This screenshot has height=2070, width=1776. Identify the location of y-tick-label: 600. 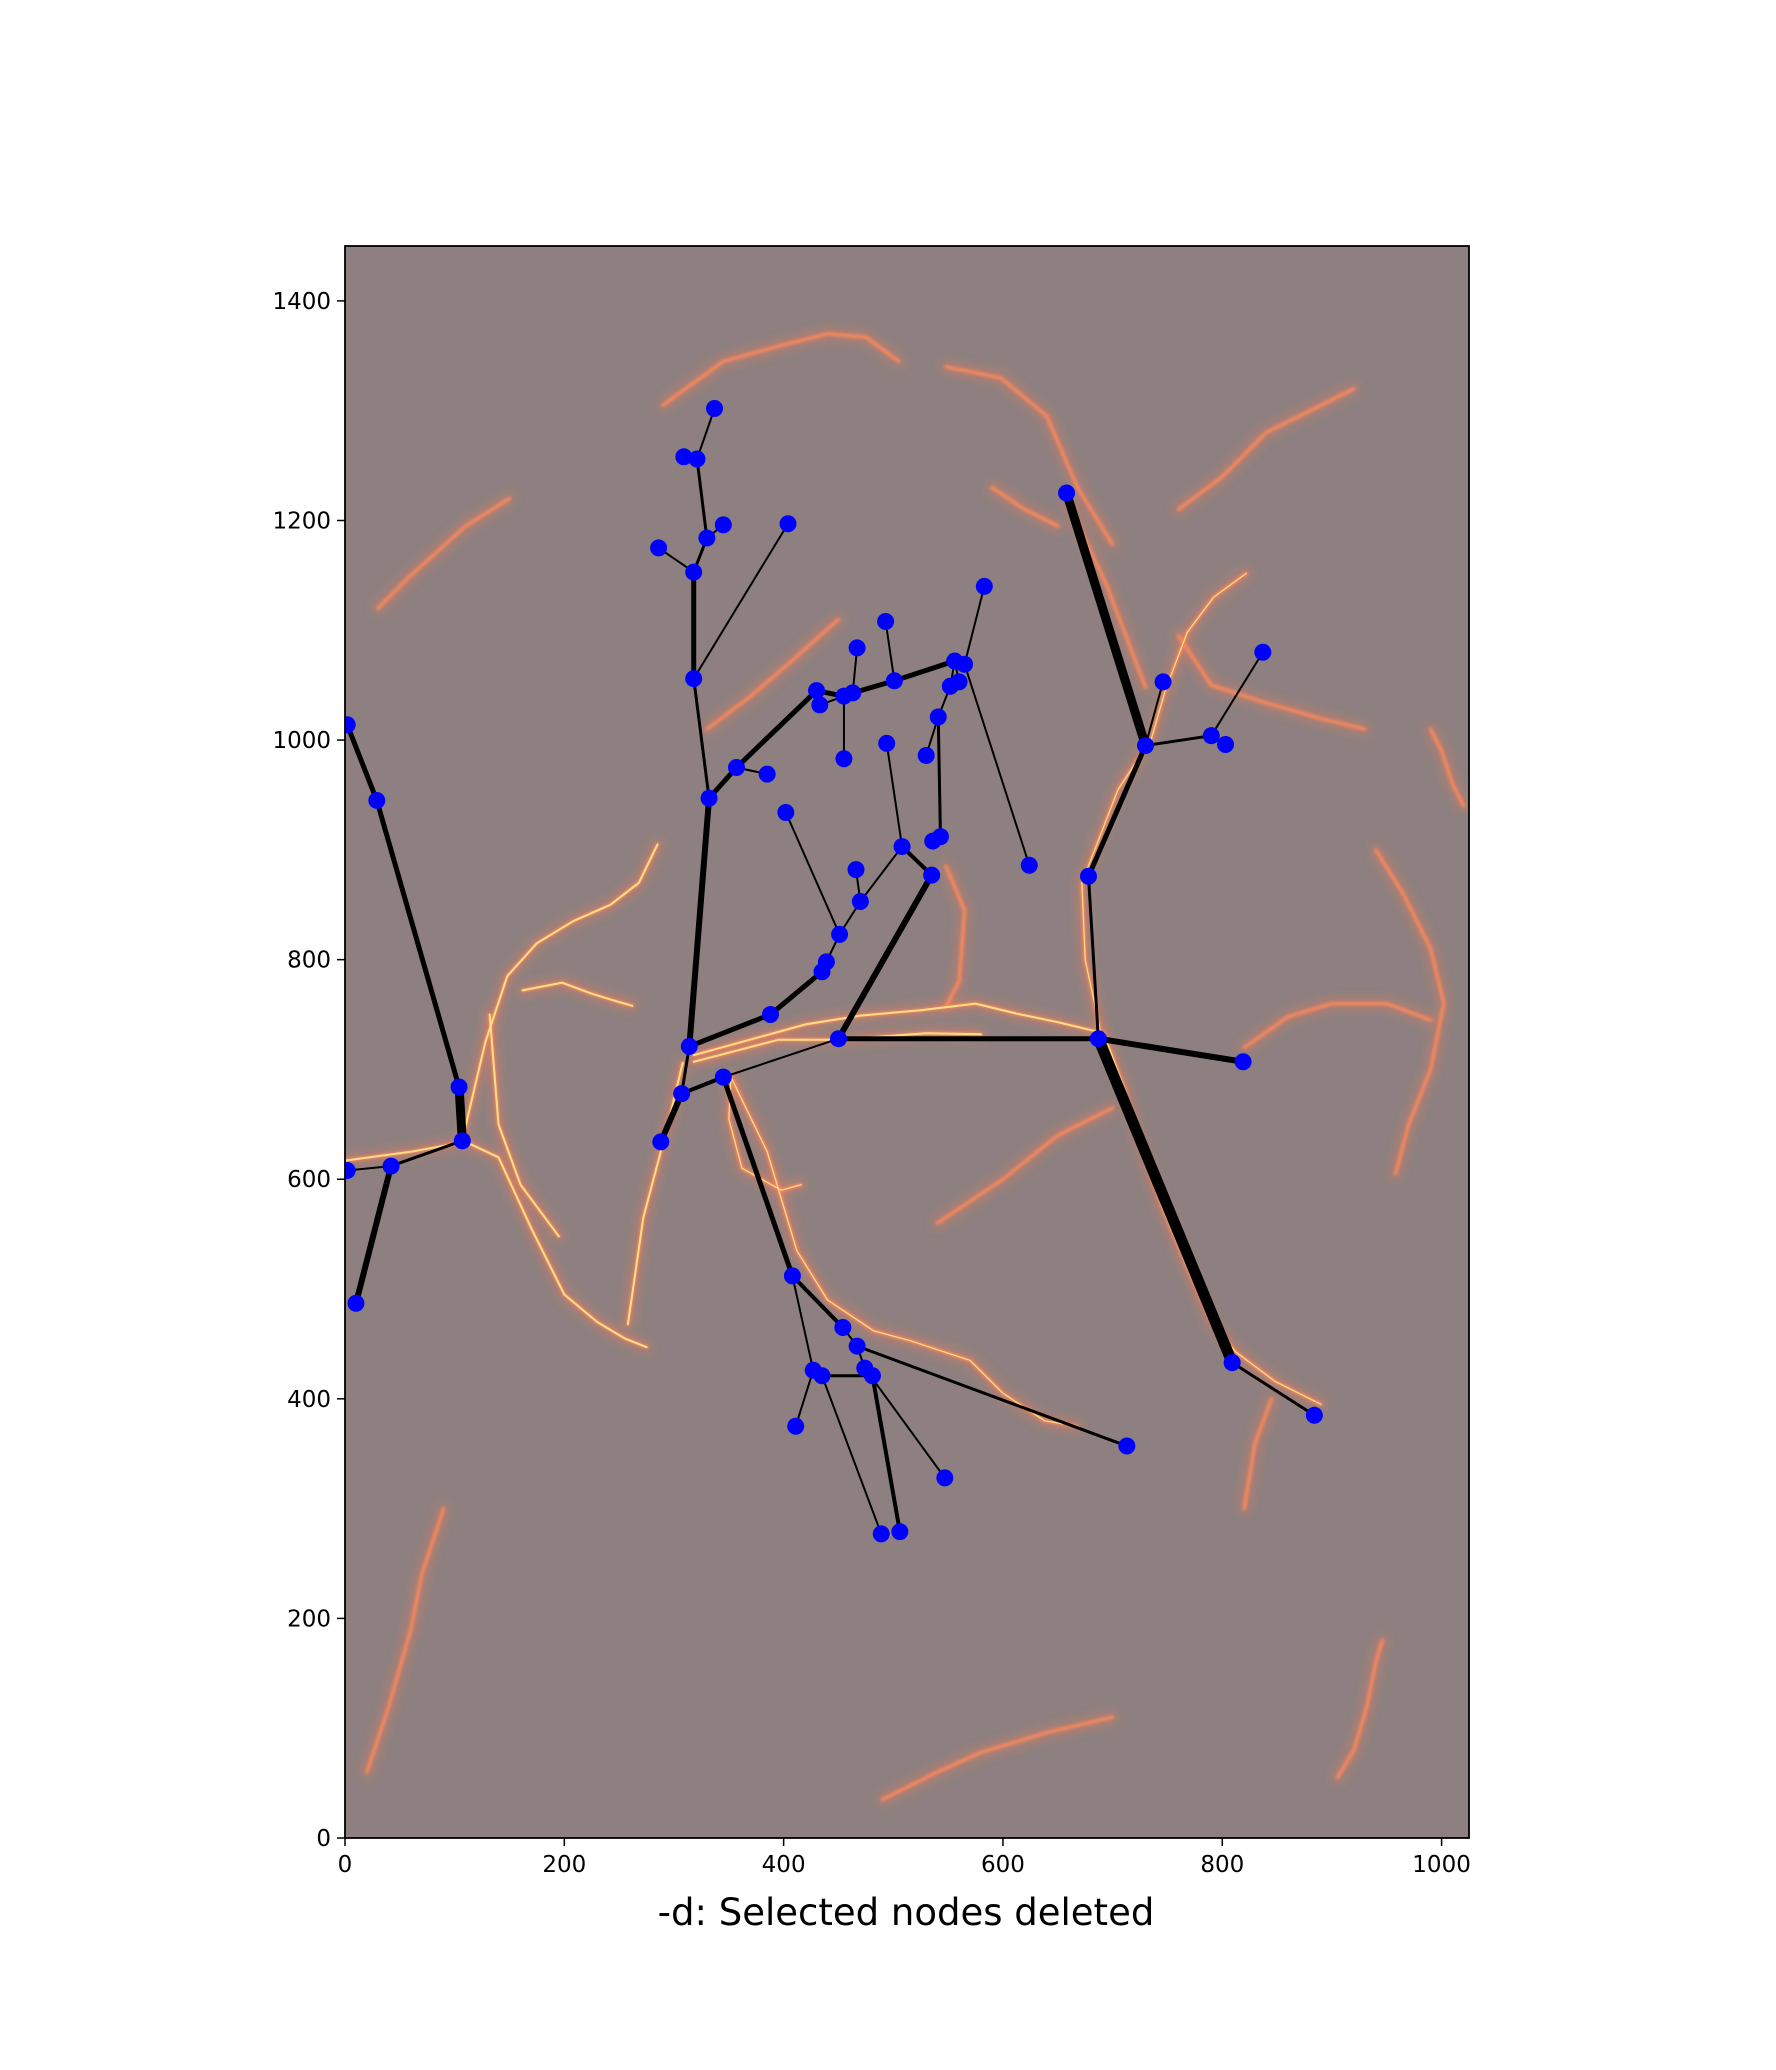
(309, 1180).